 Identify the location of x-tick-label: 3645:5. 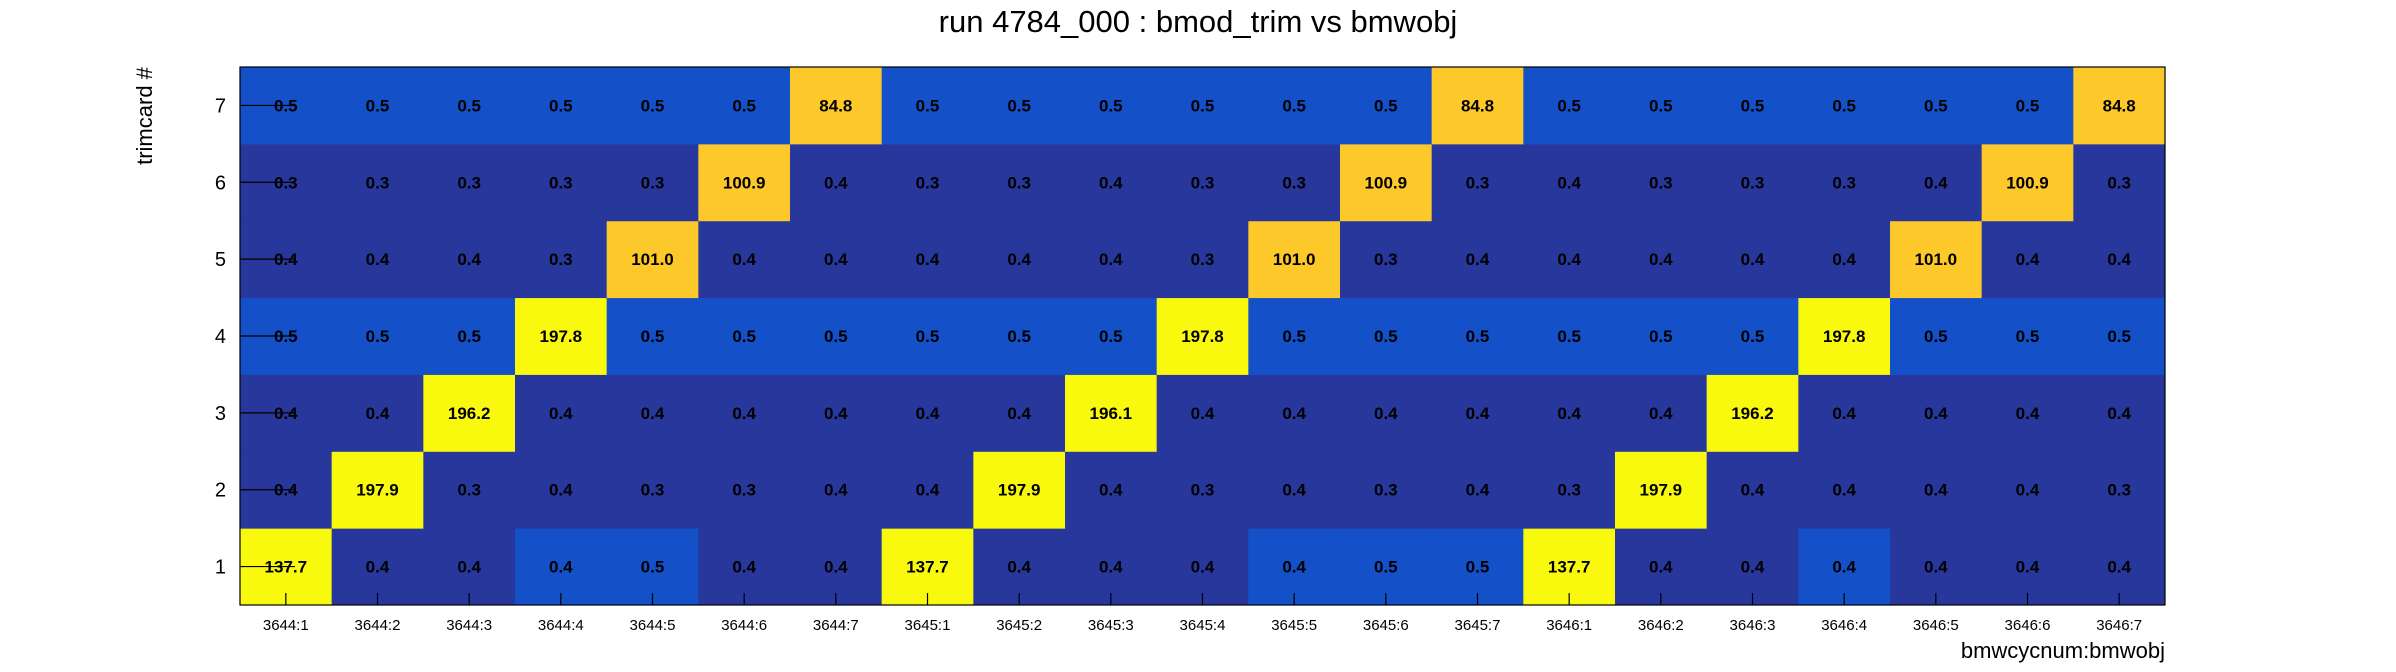
(1294, 625).